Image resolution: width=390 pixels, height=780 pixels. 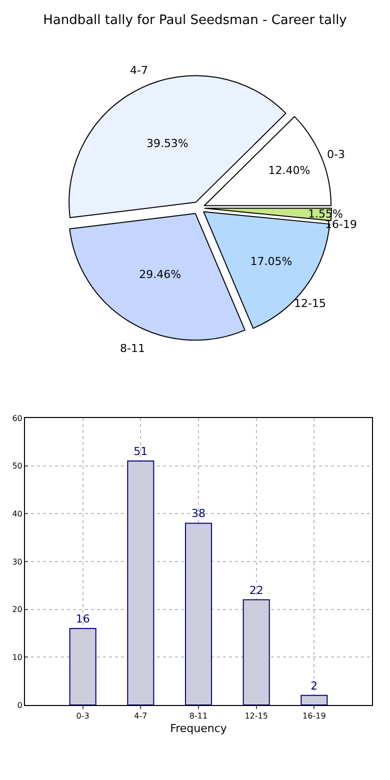 I want to click on slice-label: 0-3, so click(x=336, y=154).